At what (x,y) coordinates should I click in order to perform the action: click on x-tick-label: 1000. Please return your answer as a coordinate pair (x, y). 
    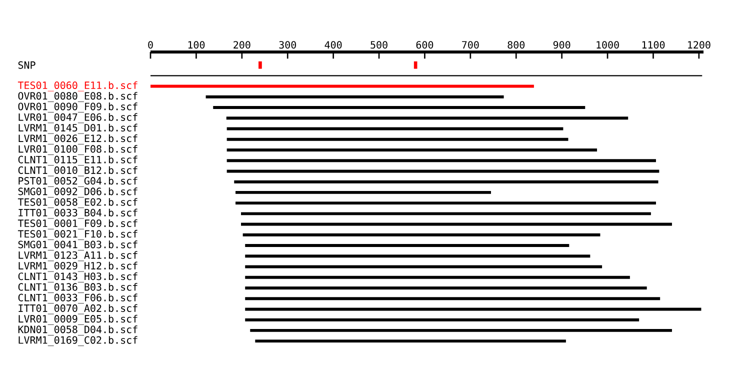
    Looking at the image, I should click on (607, 45).